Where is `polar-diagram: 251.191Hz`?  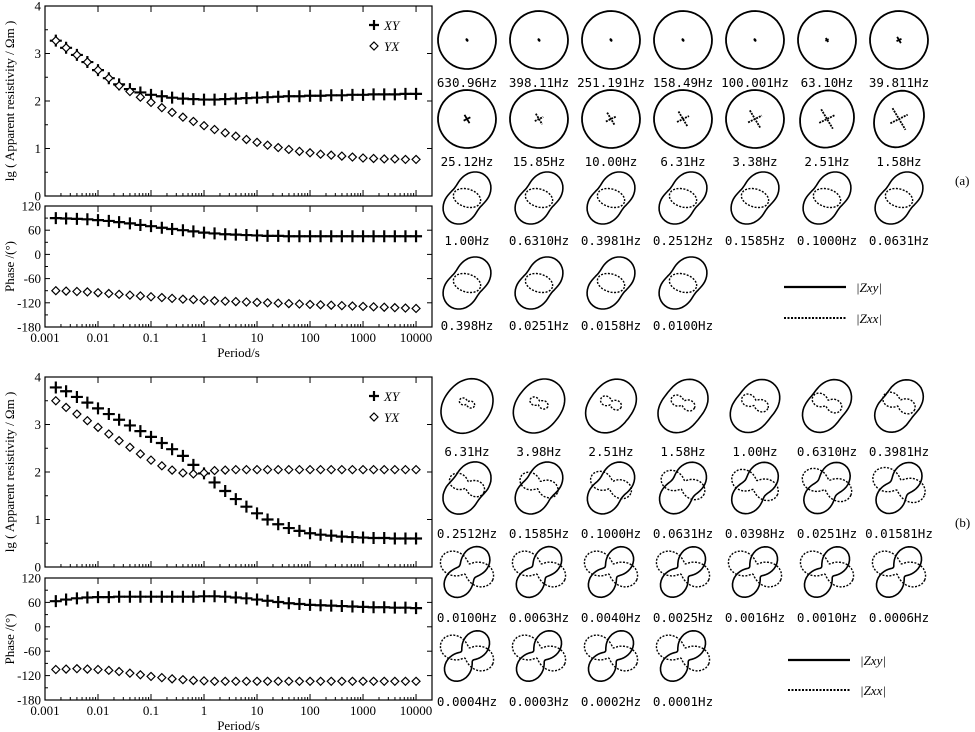 polar-diagram: 251.191Hz is located at coordinates (611, 50).